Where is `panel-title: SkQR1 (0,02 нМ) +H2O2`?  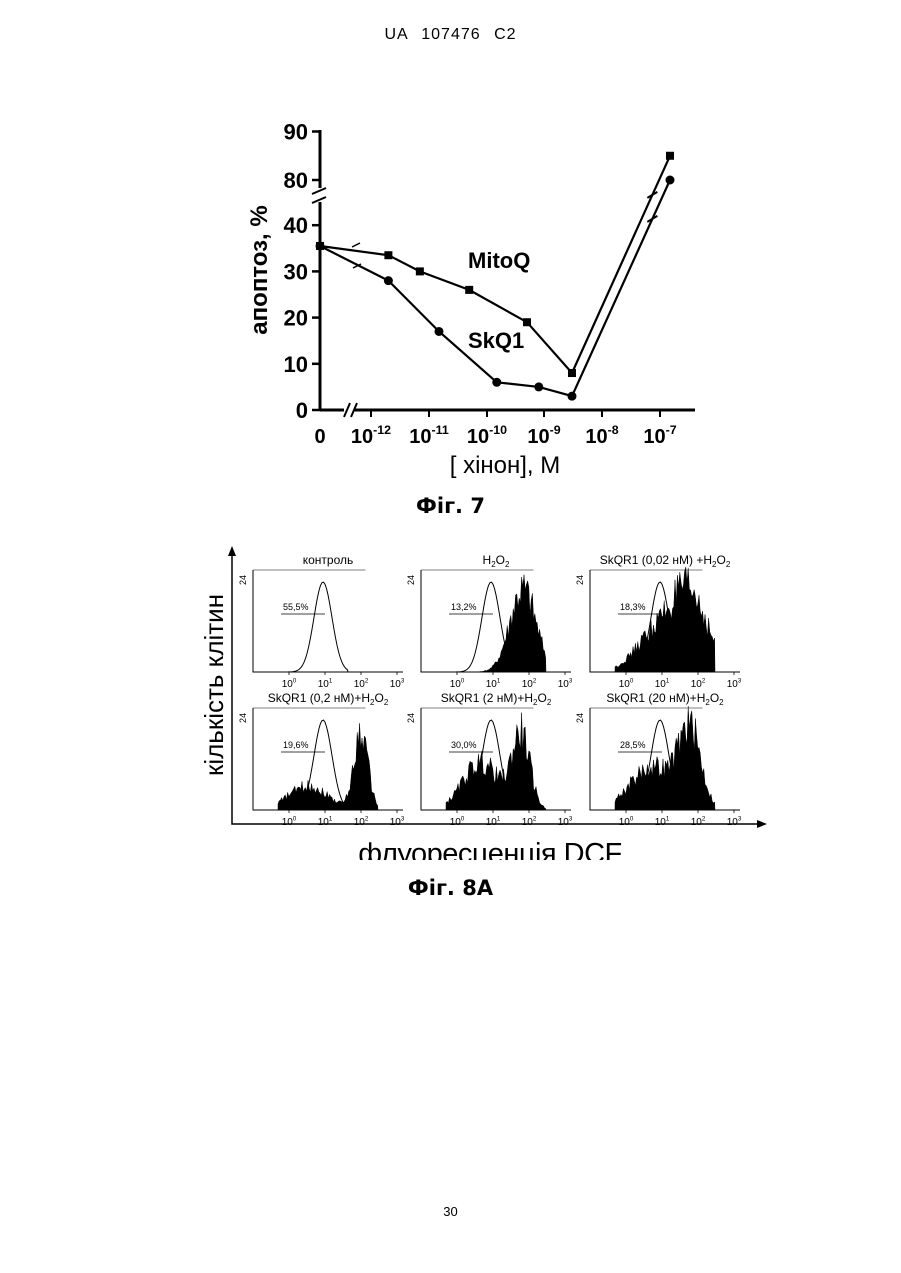 panel-title: SkQR1 (0,02 нМ) +H2O2 is located at coordinates (665, 561).